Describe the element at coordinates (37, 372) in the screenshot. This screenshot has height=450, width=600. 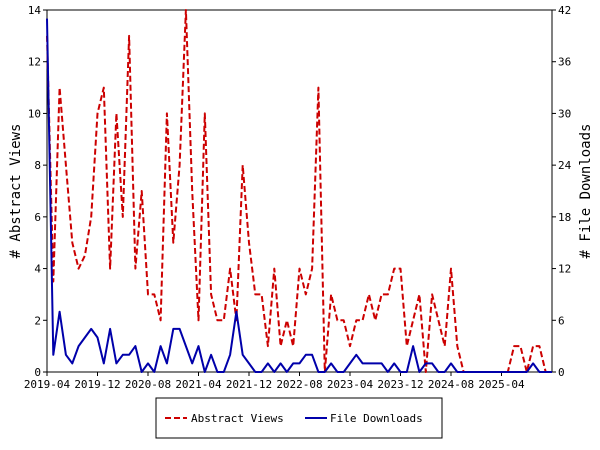
I see `left-y-tick-label: 0` at that location.